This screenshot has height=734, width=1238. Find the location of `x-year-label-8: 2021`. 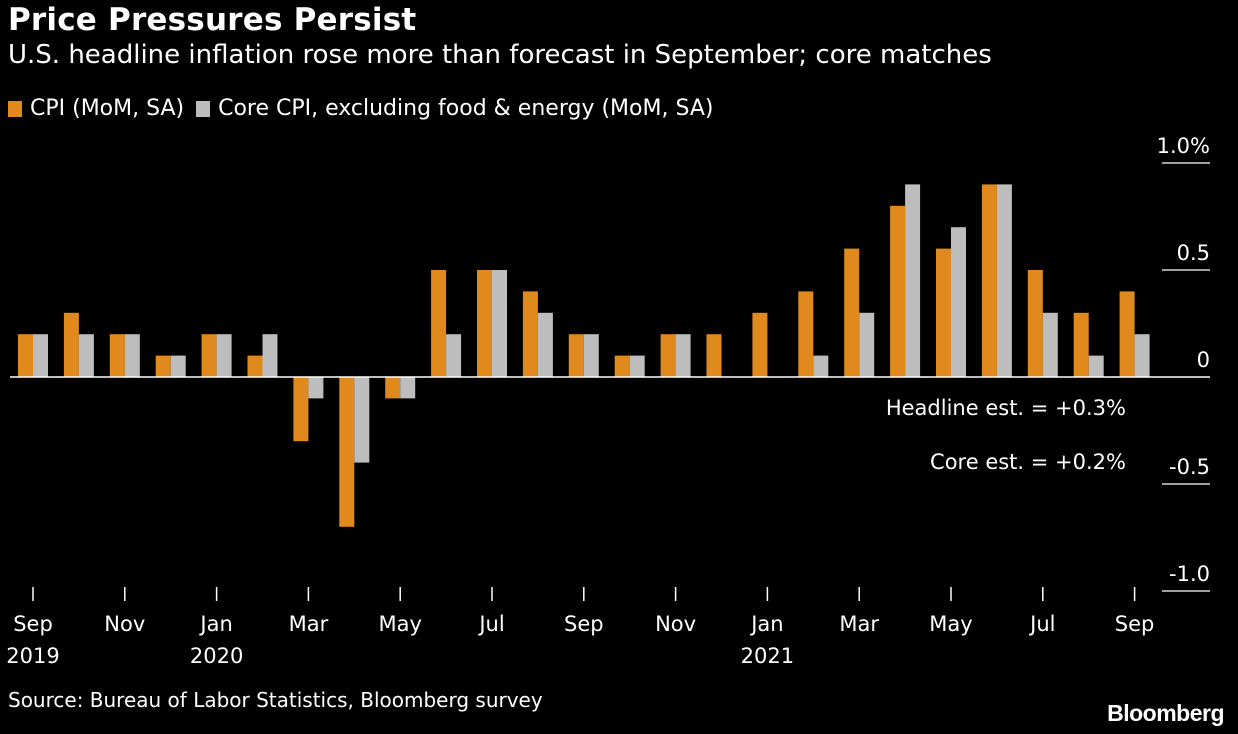

x-year-label-8: 2021 is located at coordinates (767, 656).